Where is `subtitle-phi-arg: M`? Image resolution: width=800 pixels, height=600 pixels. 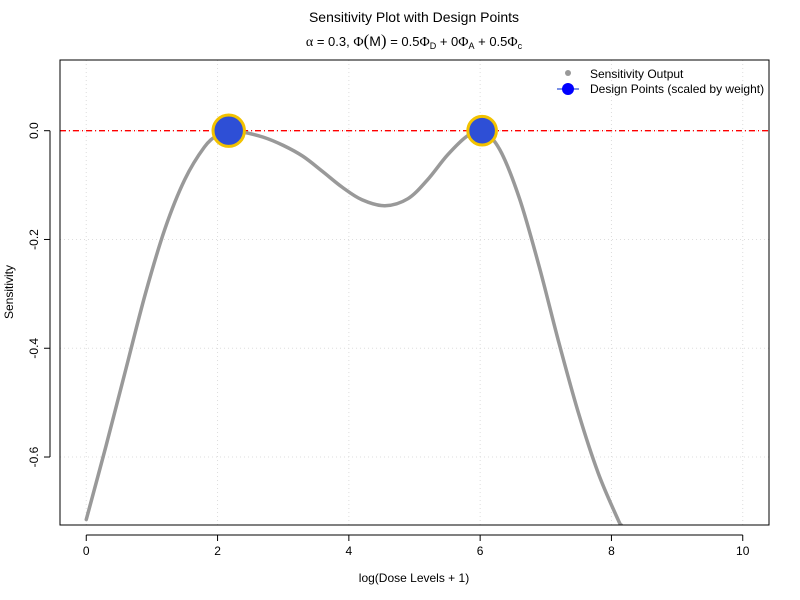 subtitle-phi-arg: M is located at coordinates (375, 41).